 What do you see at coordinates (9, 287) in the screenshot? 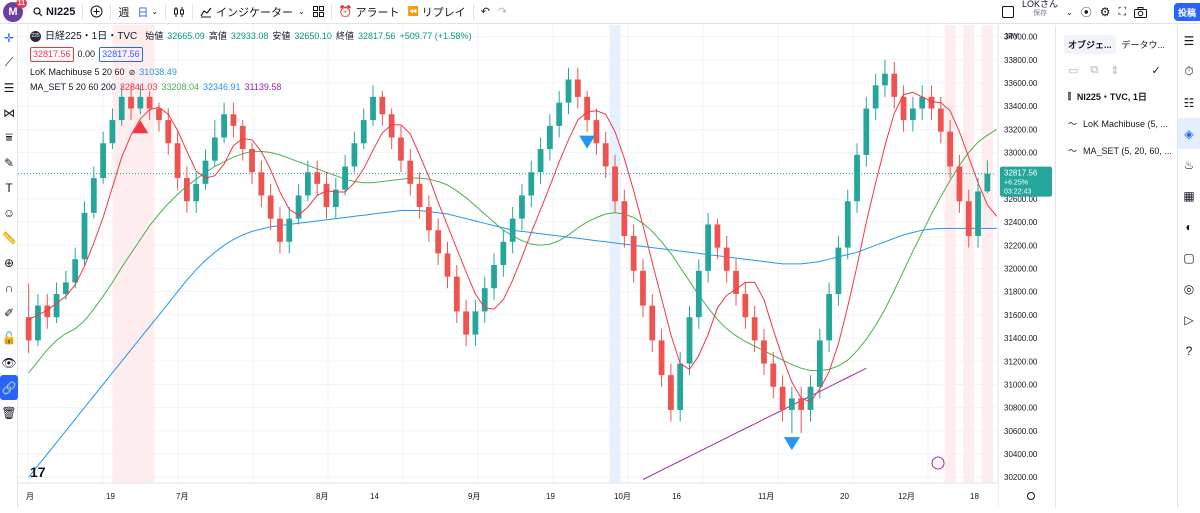
I see `magnet-tool: ∩` at bounding box center [9, 287].